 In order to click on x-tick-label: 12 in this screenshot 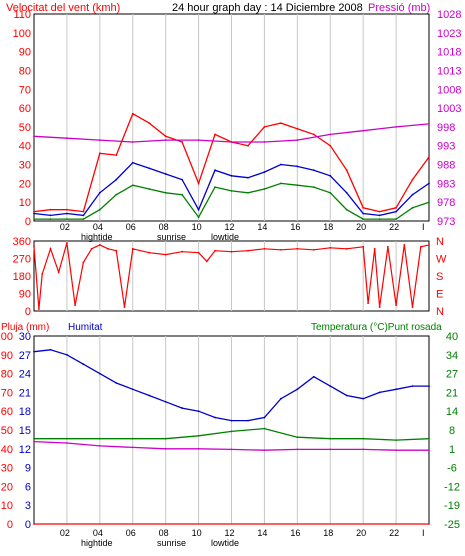, I will do `click(230, 533)`.